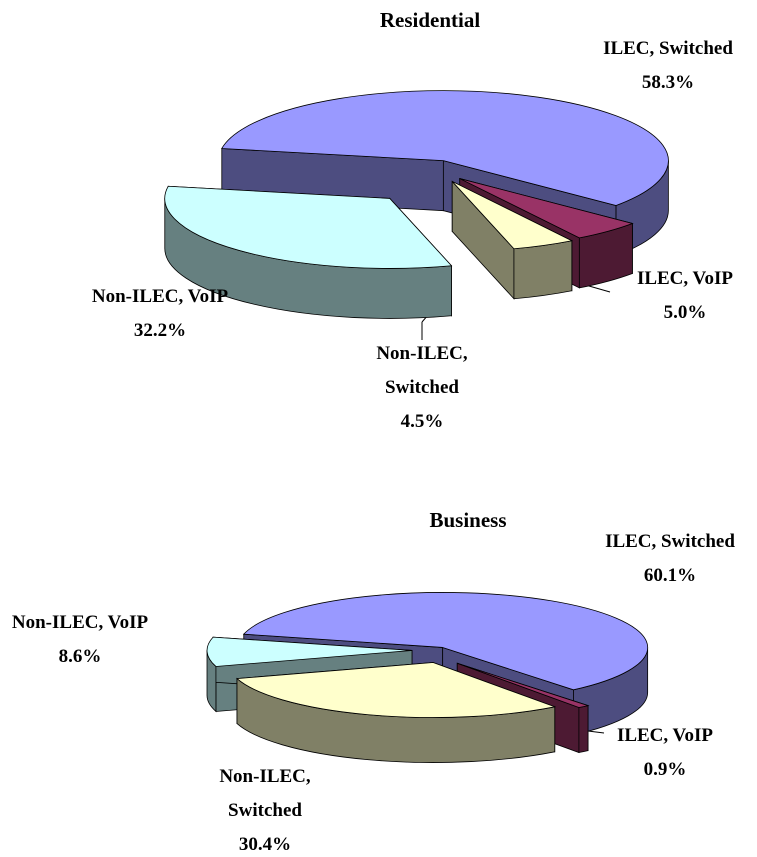  Describe the element at coordinates (670, 575) in the screenshot. I see `slice-value-label: 60.1%` at that location.